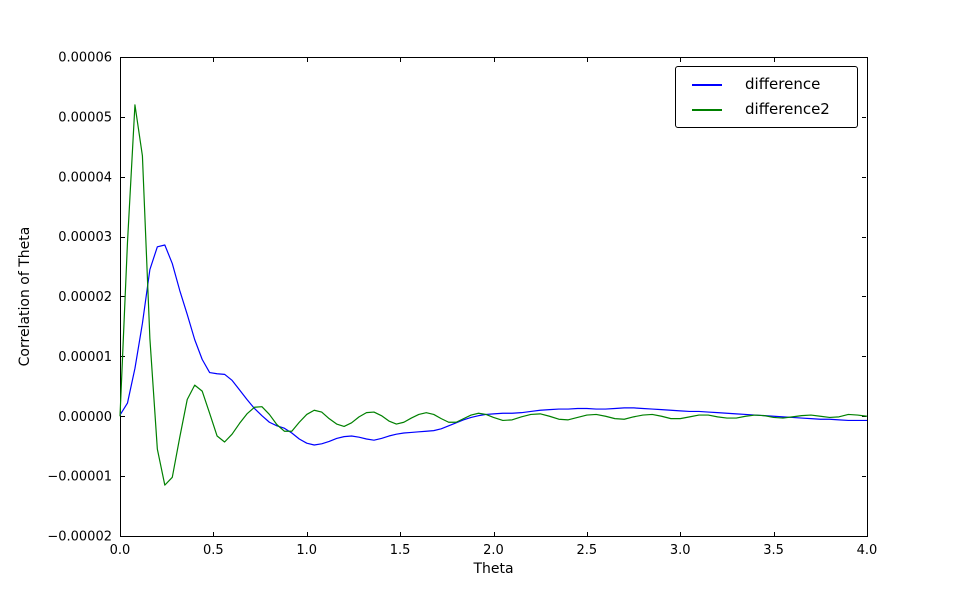 Image resolution: width=963 pixels, height=597 pixels. I want to click on legend-label: difference, so click(783, 84).